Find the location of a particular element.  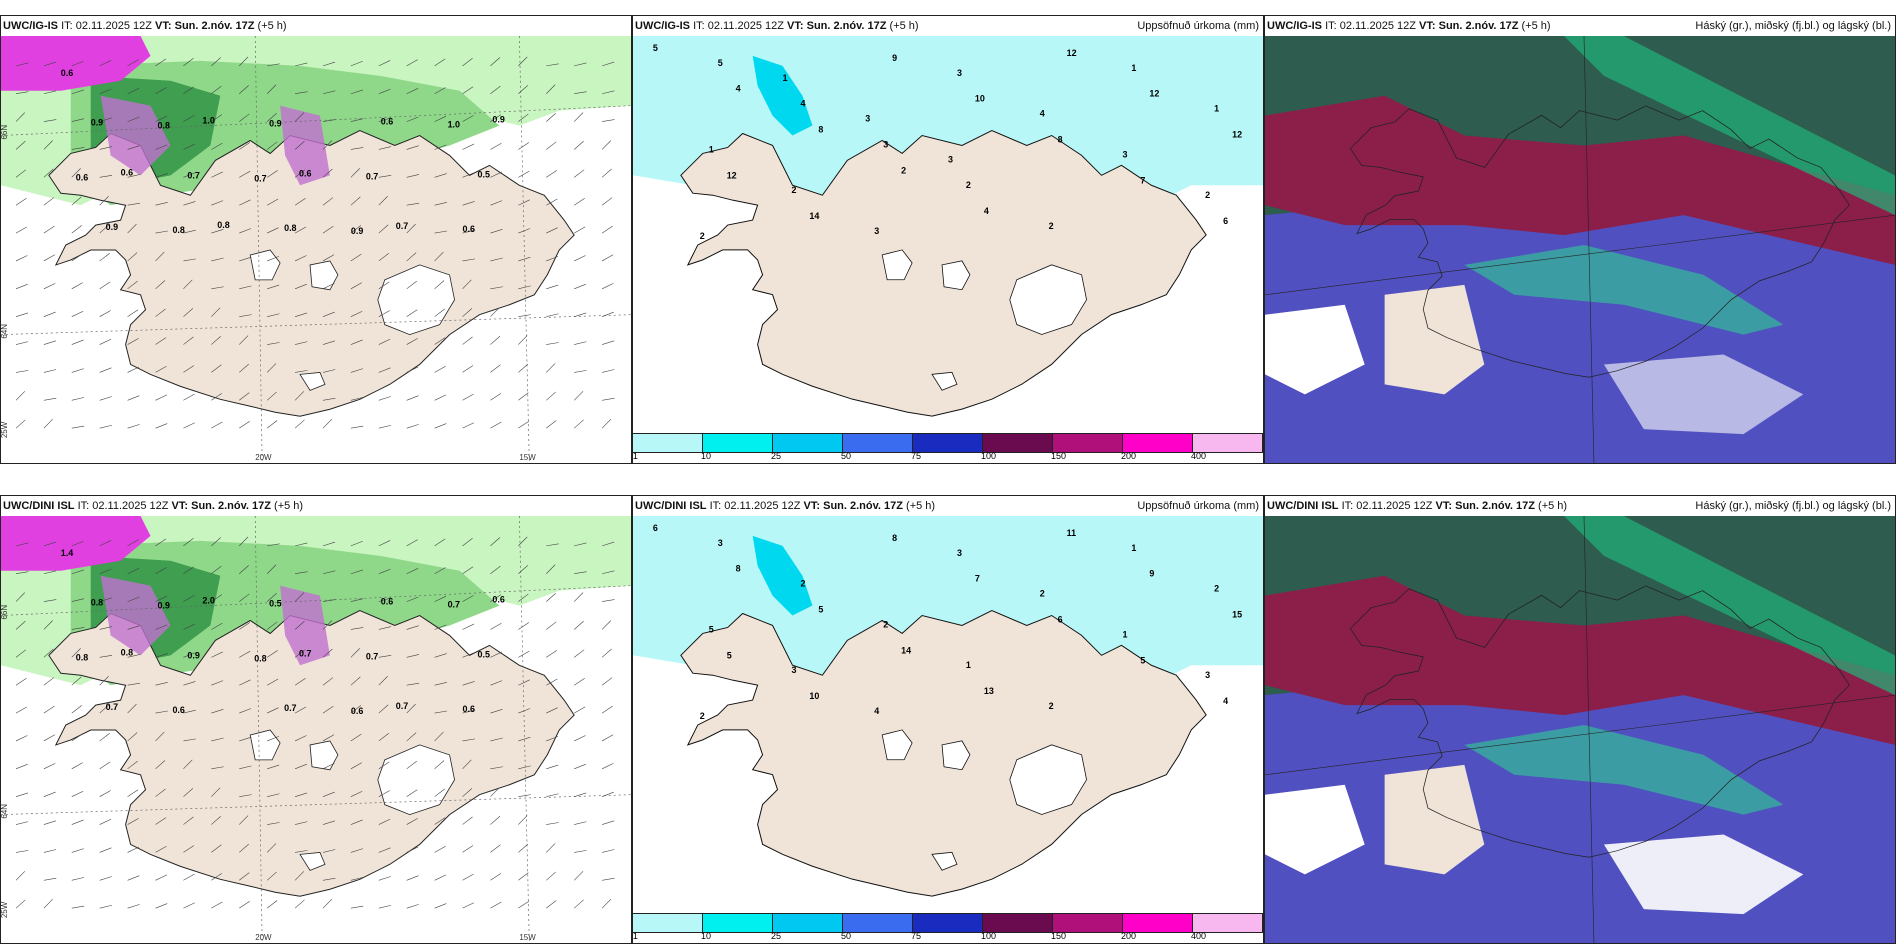

precip-amount-label: 4 is located at coordinates (1042, 114).